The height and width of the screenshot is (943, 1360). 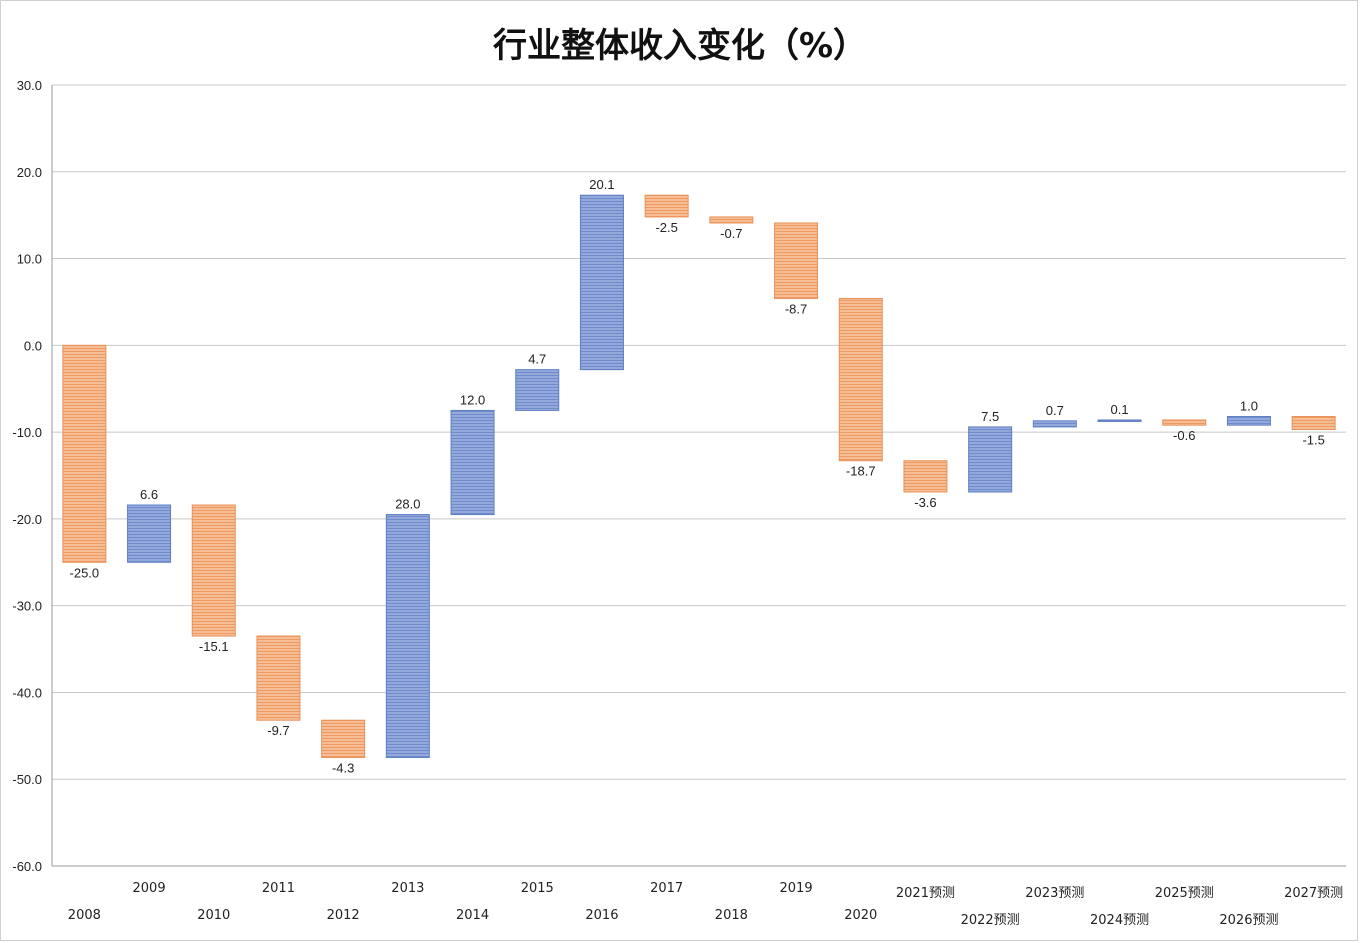 What do you see at coordinates (925, 502) in the screenshot?
I see `data-label: -3.6` at bounding box center [925, 502].